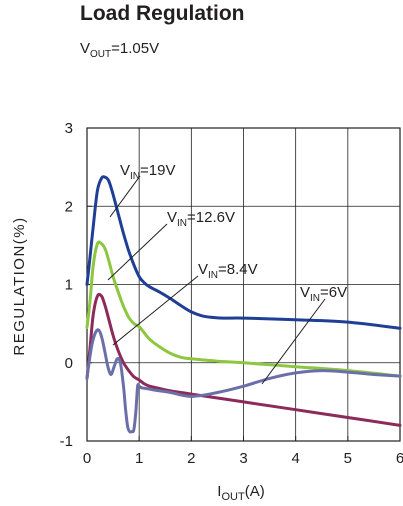 This screenshot has height=506, width=403. Describe the element at coordinates (293, 341) in the screenshot. I see `leader-line-6V` at that location.